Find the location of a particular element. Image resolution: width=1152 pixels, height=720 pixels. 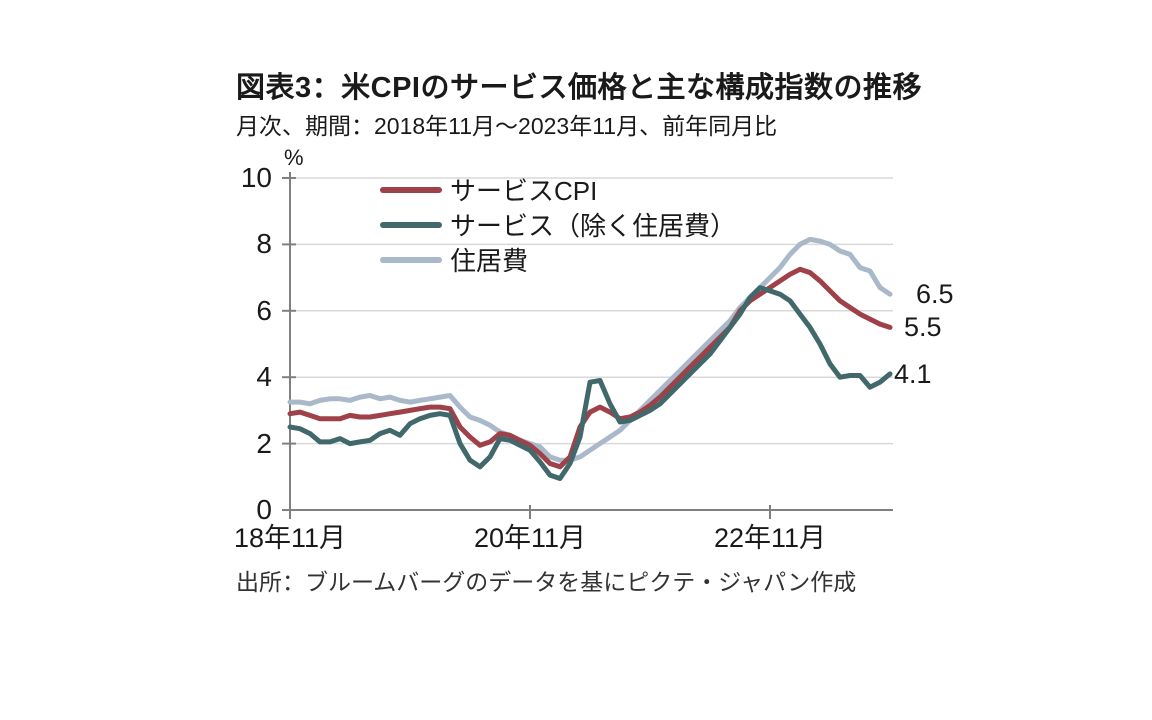

chart-title: 図表3：米CPIのサービス価格と主な構成指数の推移 is located at coordinates (579, 88).